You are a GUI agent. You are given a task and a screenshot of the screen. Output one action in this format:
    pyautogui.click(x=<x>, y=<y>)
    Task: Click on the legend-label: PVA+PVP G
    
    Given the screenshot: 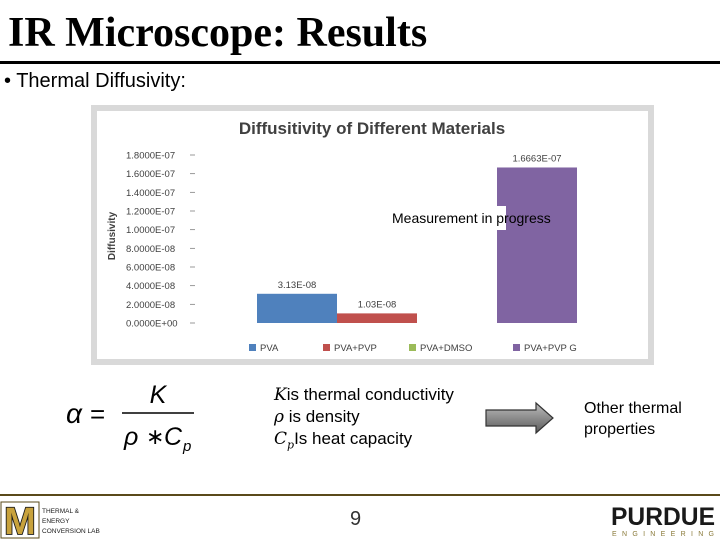 What is the action you would take?
    pyautogui.click(x=550, y=348)
    